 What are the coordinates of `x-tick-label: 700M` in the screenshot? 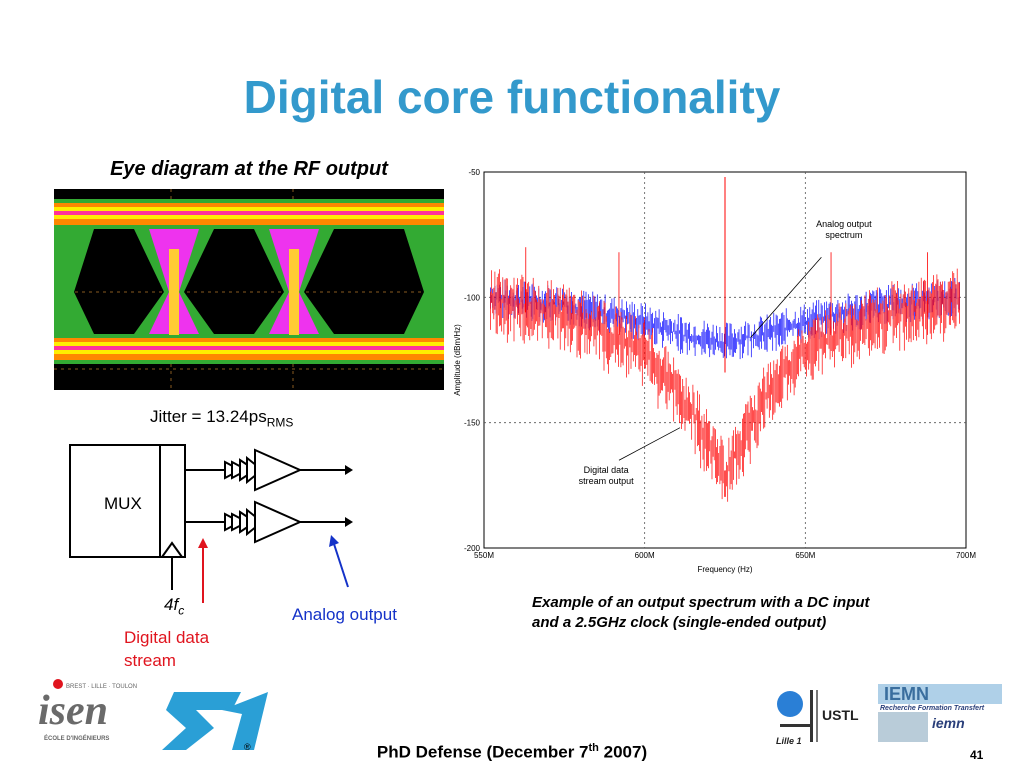 It's located at (966, 555).